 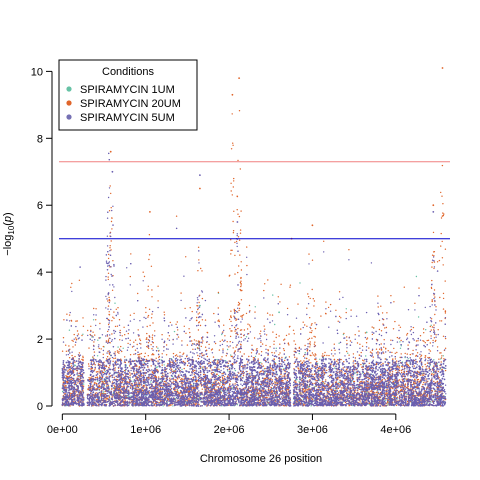 What do you see at coordinates (279, 312) in the screenshot?
I see `peak-point` at bounding box center [279, 312].